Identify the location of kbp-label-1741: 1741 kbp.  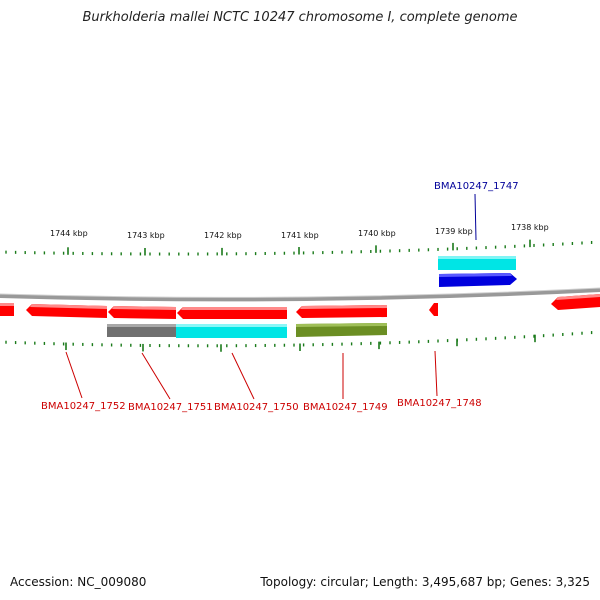
(300, 235).